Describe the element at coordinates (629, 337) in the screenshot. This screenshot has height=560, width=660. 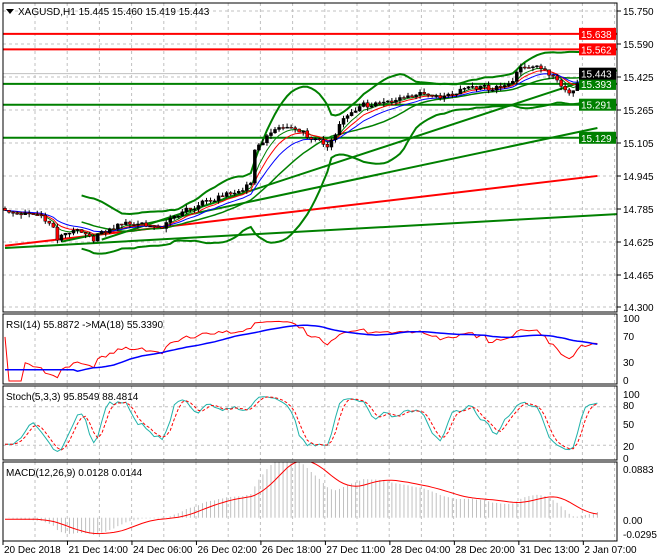
I see `rsi-tick-label: 70` at that location.